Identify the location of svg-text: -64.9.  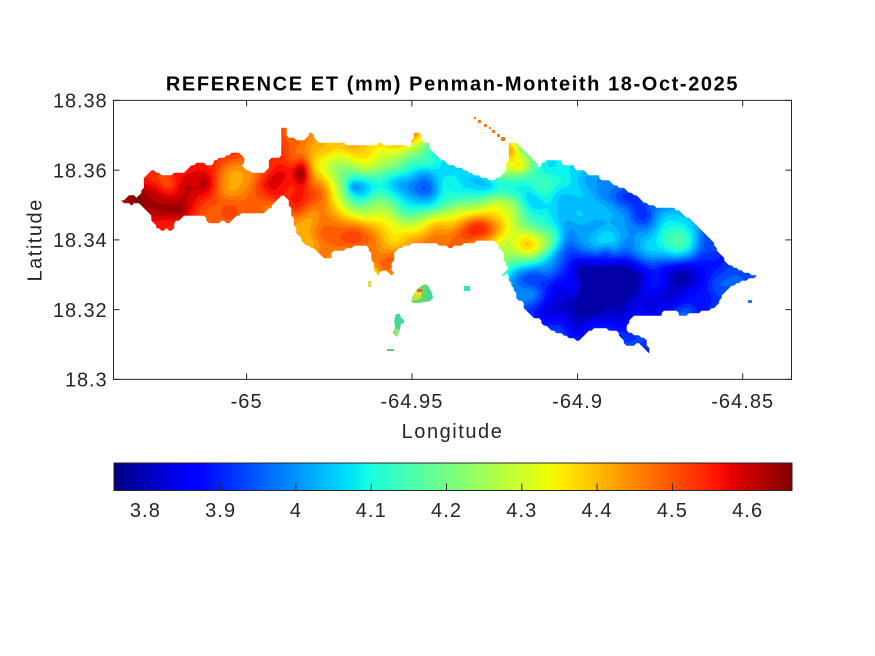
(577, 402).